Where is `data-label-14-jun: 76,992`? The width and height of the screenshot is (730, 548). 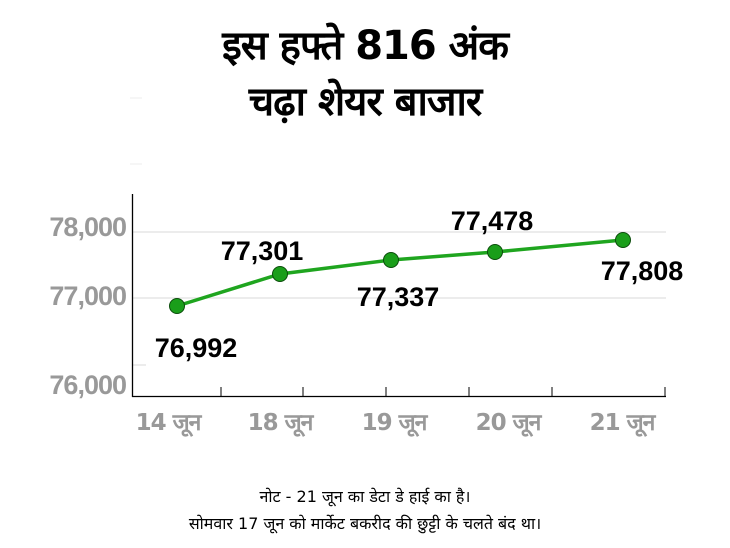 data-label-14-jun: 76,992 is located at coordinates (196, 348).